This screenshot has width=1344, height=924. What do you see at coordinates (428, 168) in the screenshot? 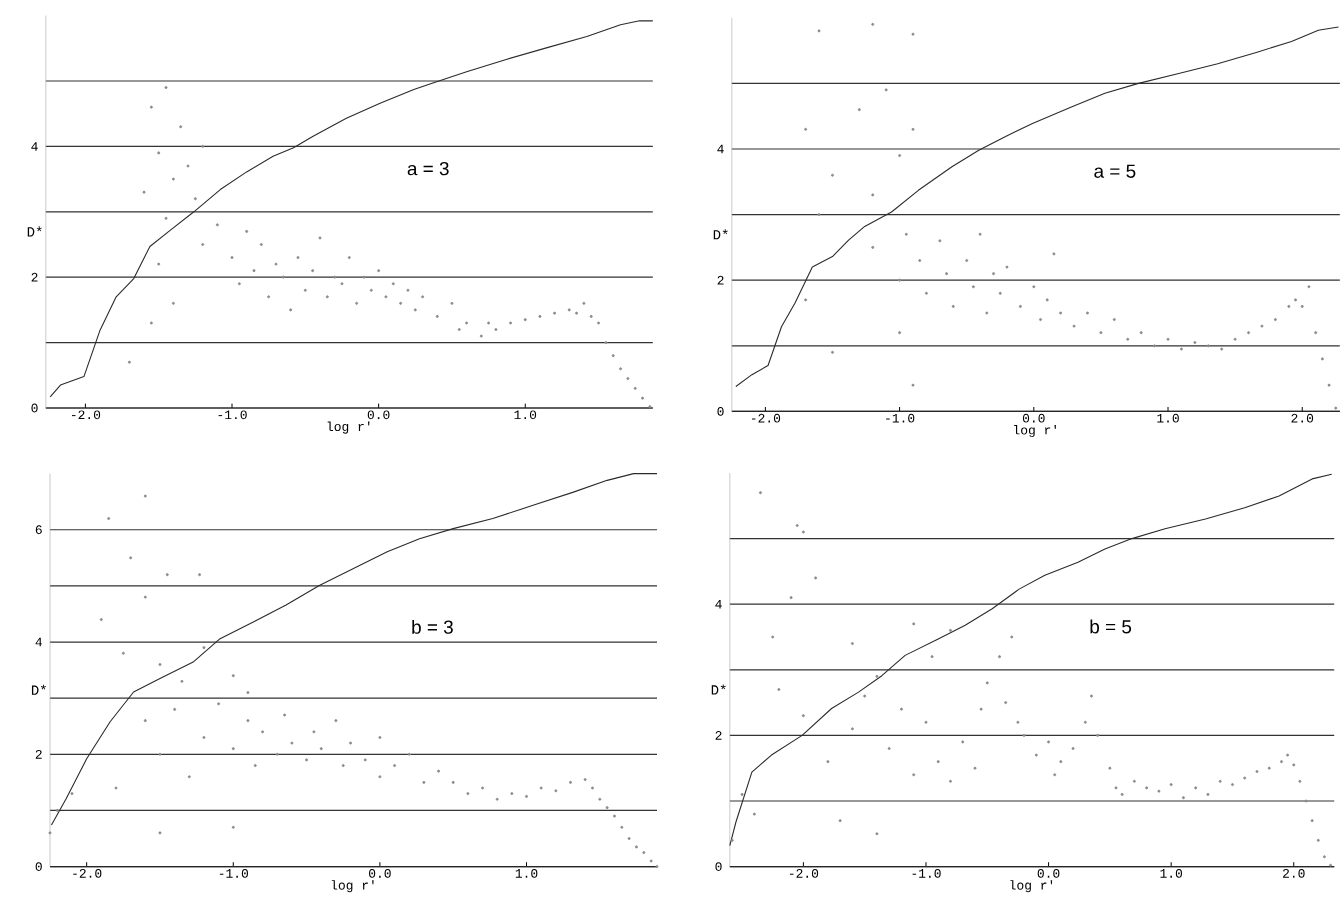
I see `annotation: a = 3` at bounding box center [428, 168].